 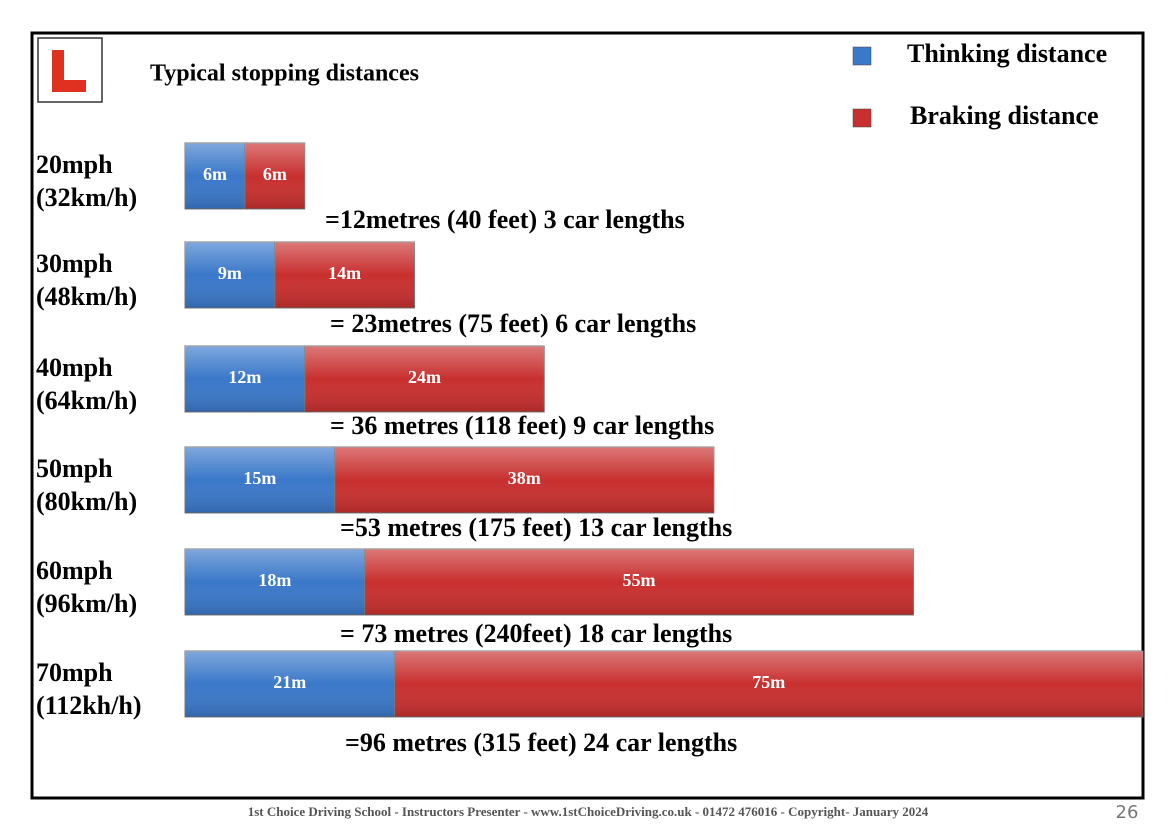 I want to click on value-label: 21m, so click(x=289, y=682).